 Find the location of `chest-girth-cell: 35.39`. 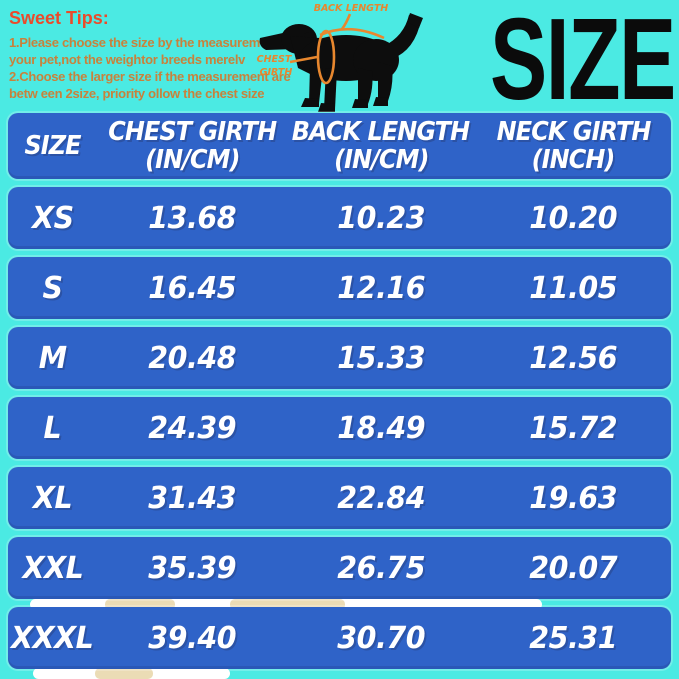

chest-girth-cell: 35.39 is located at coordinates (192, 568).